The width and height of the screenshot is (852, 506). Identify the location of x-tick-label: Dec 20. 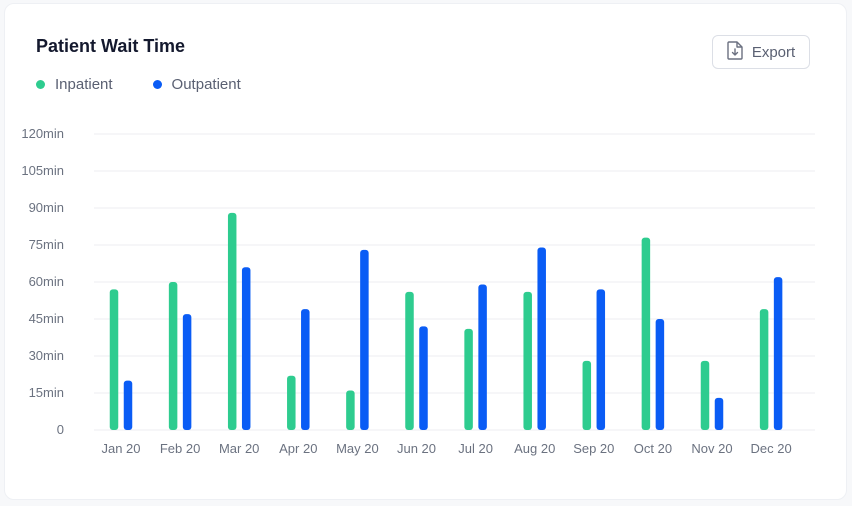
(770, 448).